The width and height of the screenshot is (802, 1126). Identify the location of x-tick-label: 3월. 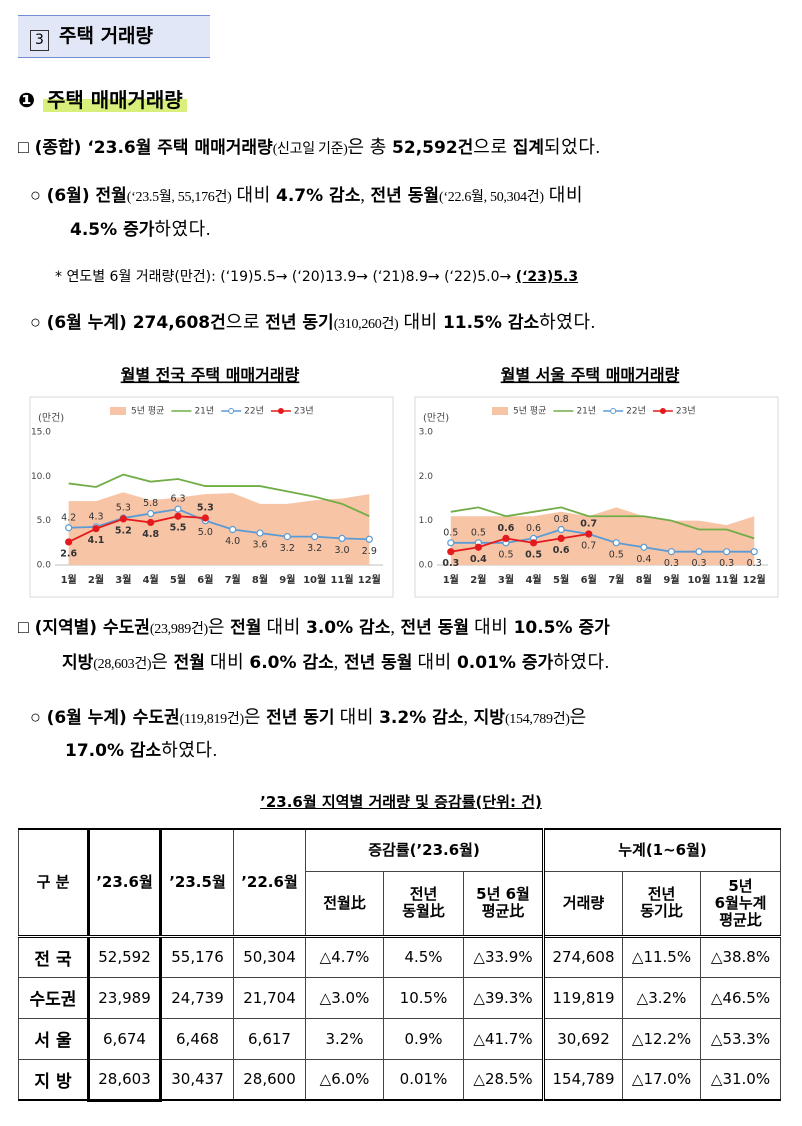
(123, 580).